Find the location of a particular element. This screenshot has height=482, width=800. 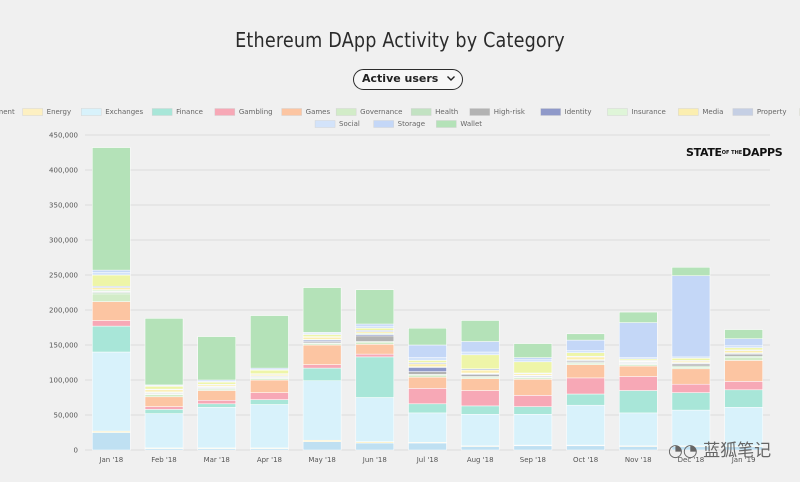

legend-item: Property is located at coordinates (759, 112).